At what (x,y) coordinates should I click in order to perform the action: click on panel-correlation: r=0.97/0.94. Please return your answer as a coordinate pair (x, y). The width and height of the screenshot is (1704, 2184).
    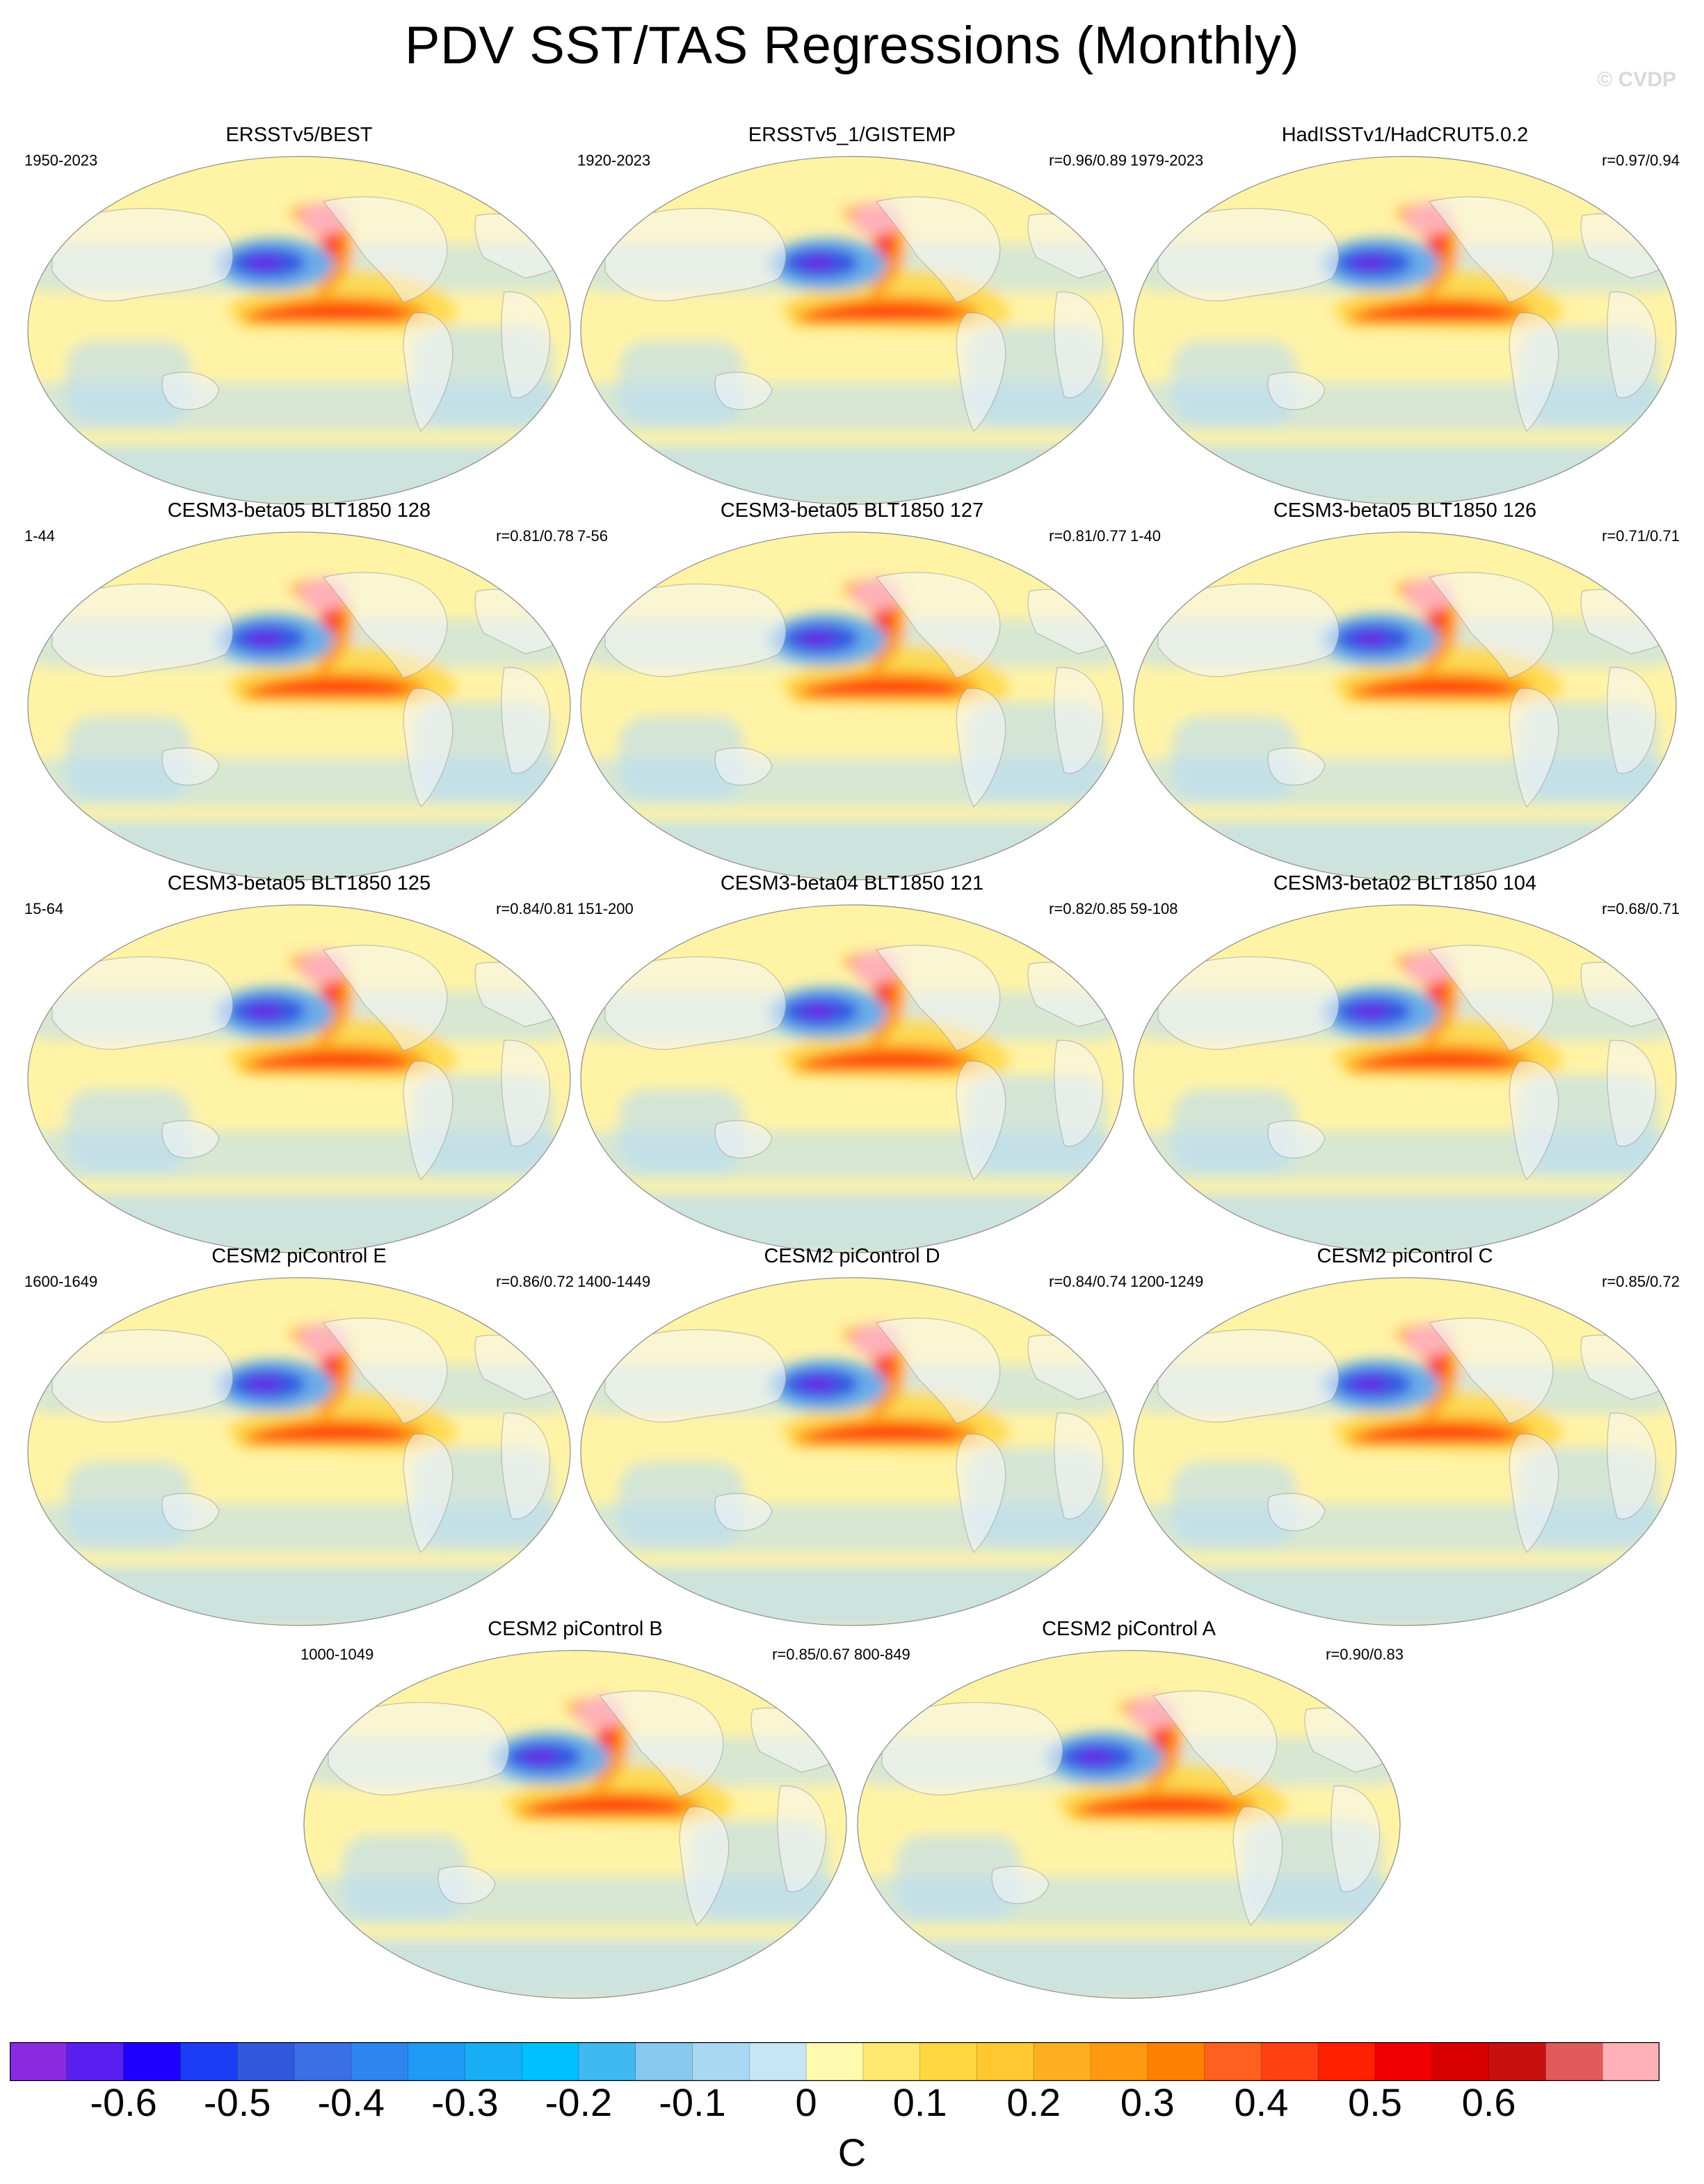
    Looking at the image, I should click on (1641, 160).